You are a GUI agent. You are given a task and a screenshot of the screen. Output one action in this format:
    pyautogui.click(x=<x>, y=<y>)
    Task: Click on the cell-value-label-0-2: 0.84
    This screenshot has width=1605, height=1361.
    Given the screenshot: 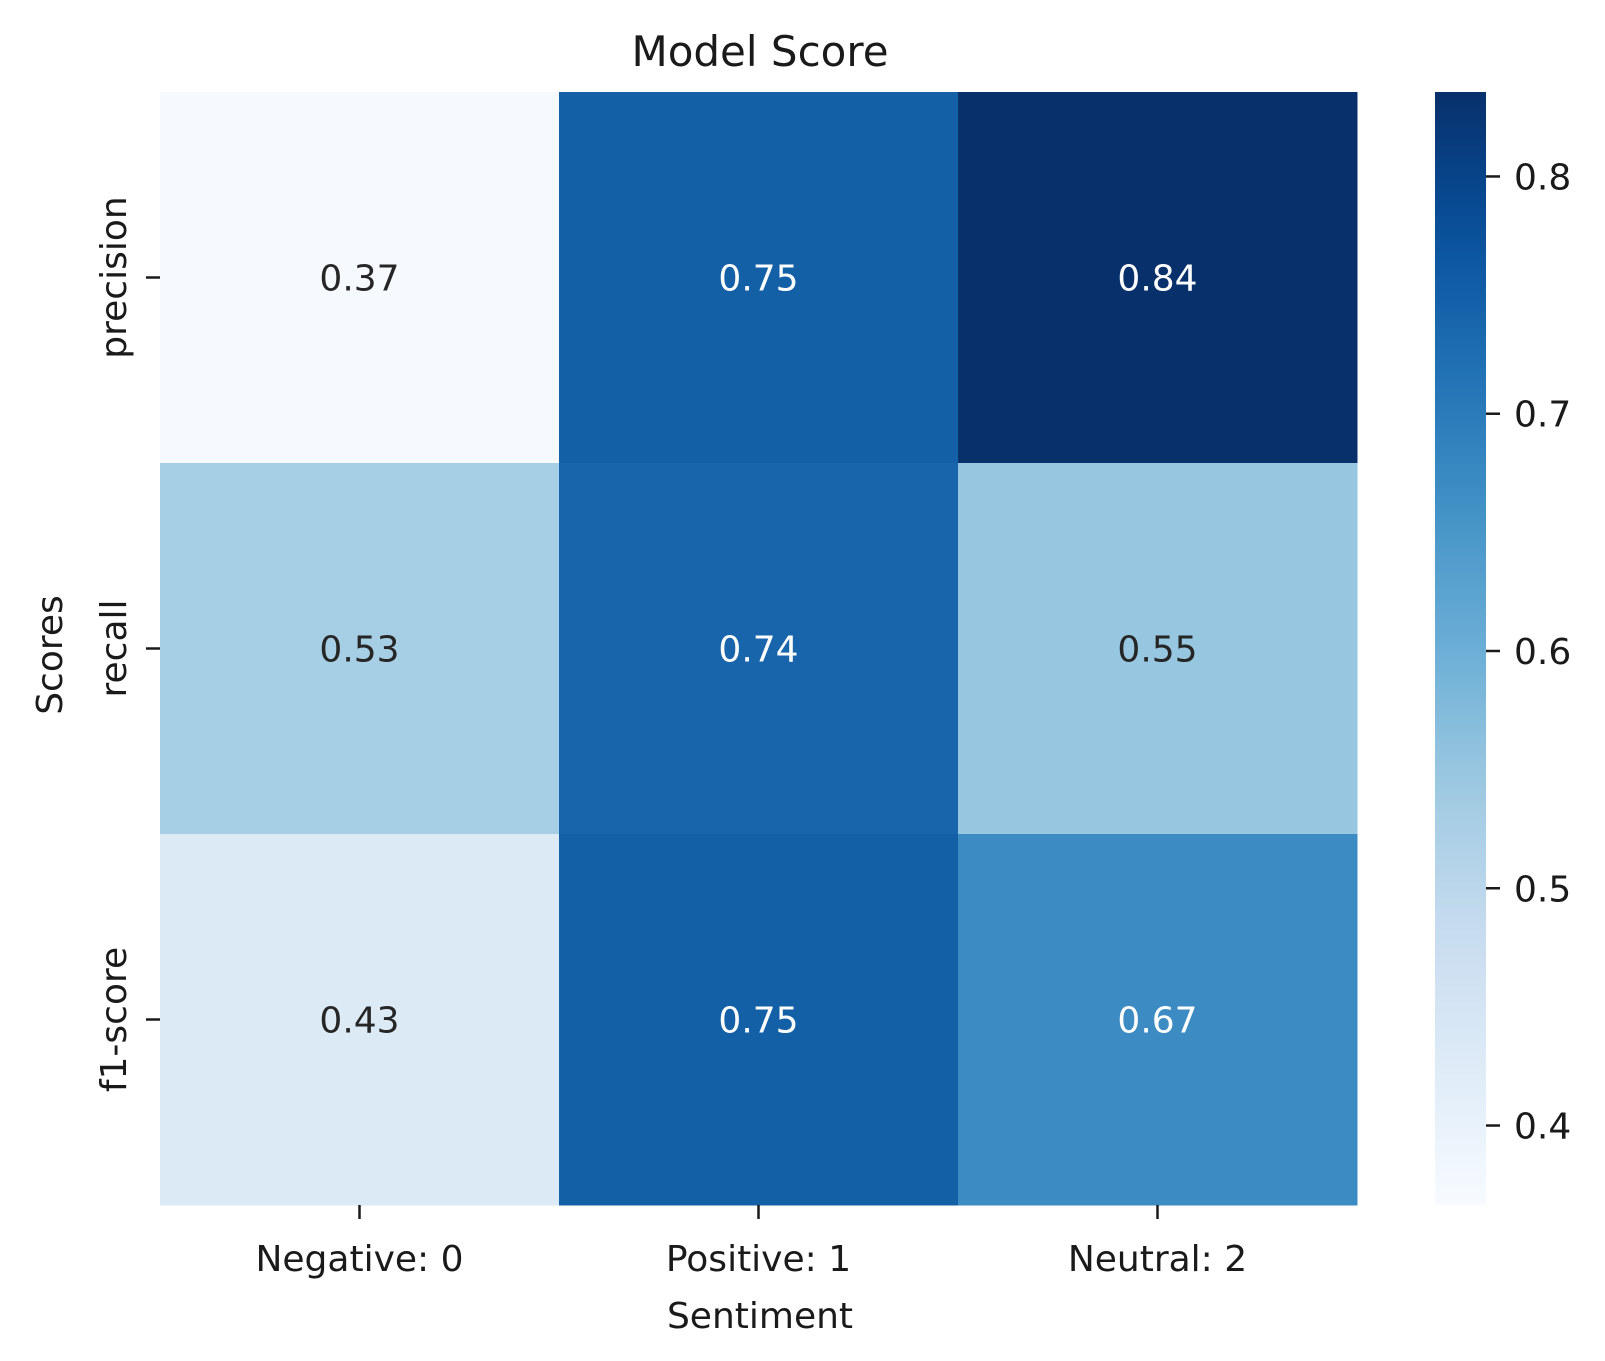 What is the action you would take?
    pyautogui.click(x=1157, y=279)
    